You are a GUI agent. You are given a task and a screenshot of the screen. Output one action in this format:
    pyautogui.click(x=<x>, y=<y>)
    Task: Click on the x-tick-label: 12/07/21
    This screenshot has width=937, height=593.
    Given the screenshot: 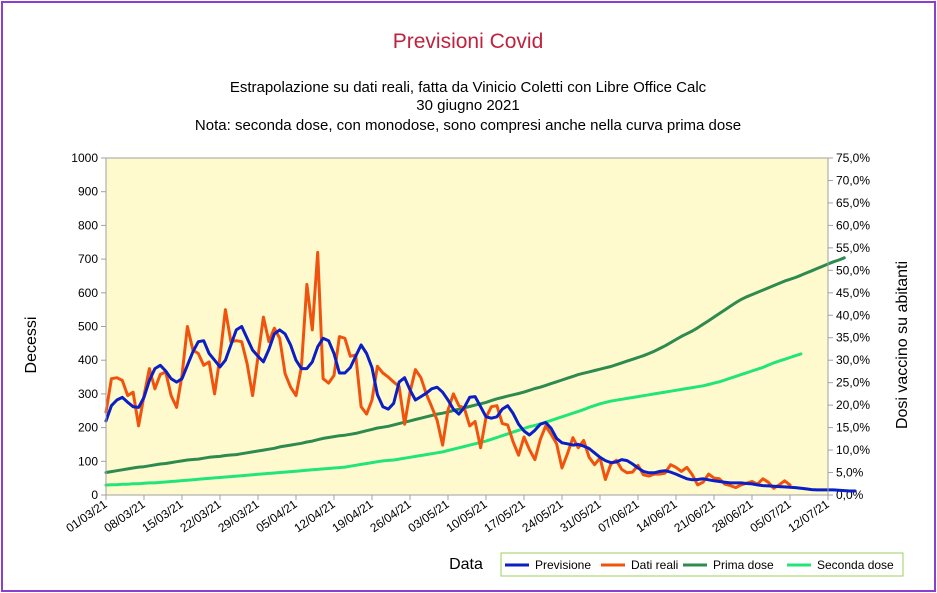 What is the action you would take?
    pyautogui.click(x=808, y=516)
    